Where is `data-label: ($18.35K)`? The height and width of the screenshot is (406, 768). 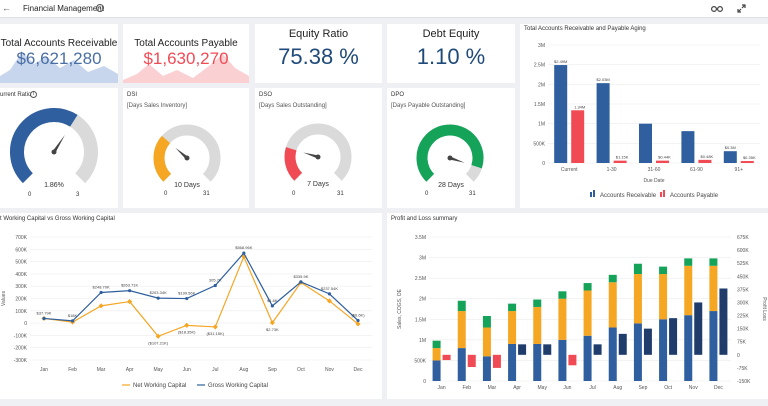 data-label: ($18.35K) is located at coordinates (187, 331).